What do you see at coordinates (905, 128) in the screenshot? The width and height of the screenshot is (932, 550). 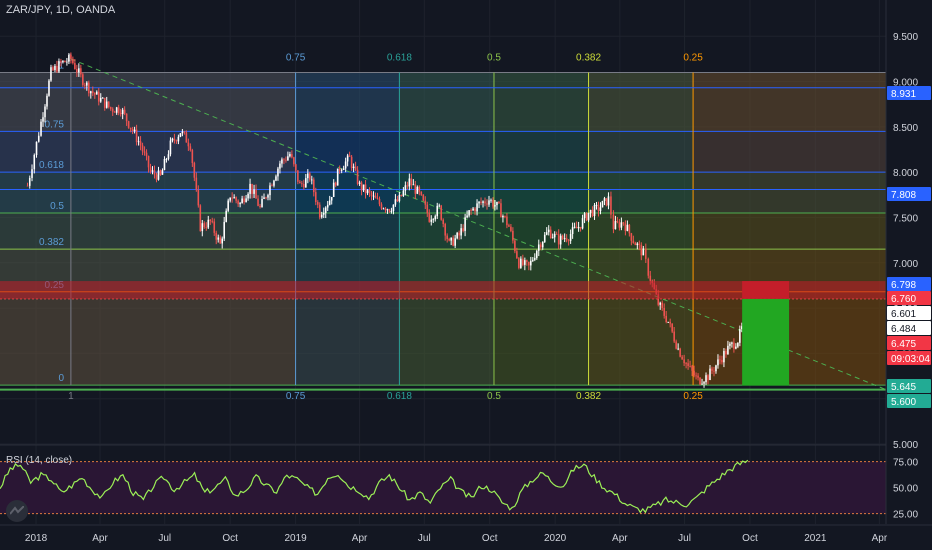 I see `price-axis-tick: 8.500` at bounding box center [905, 128].